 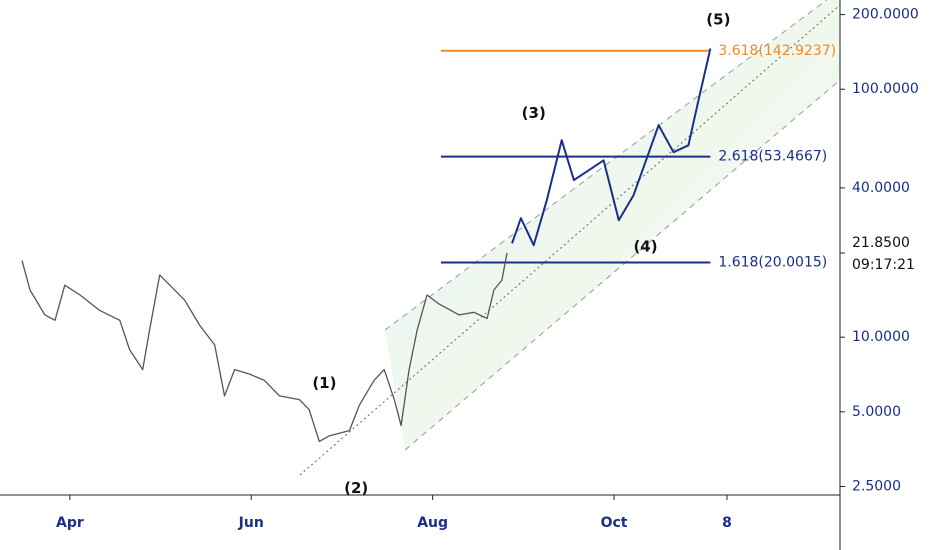 What do you see at coordinates (883, 265) in the screenshot?
I see `last-price-time: 09:17:21` at bounding box center [883, 265].